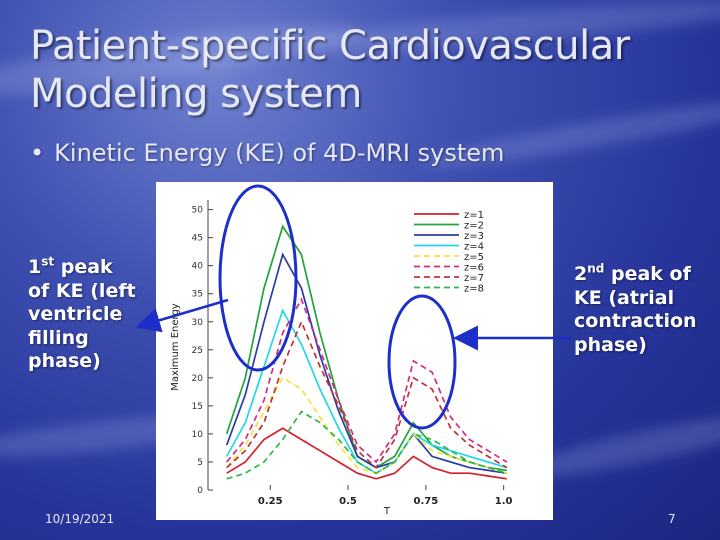  I want to click on legend-label: z=3, so click(474, 236).